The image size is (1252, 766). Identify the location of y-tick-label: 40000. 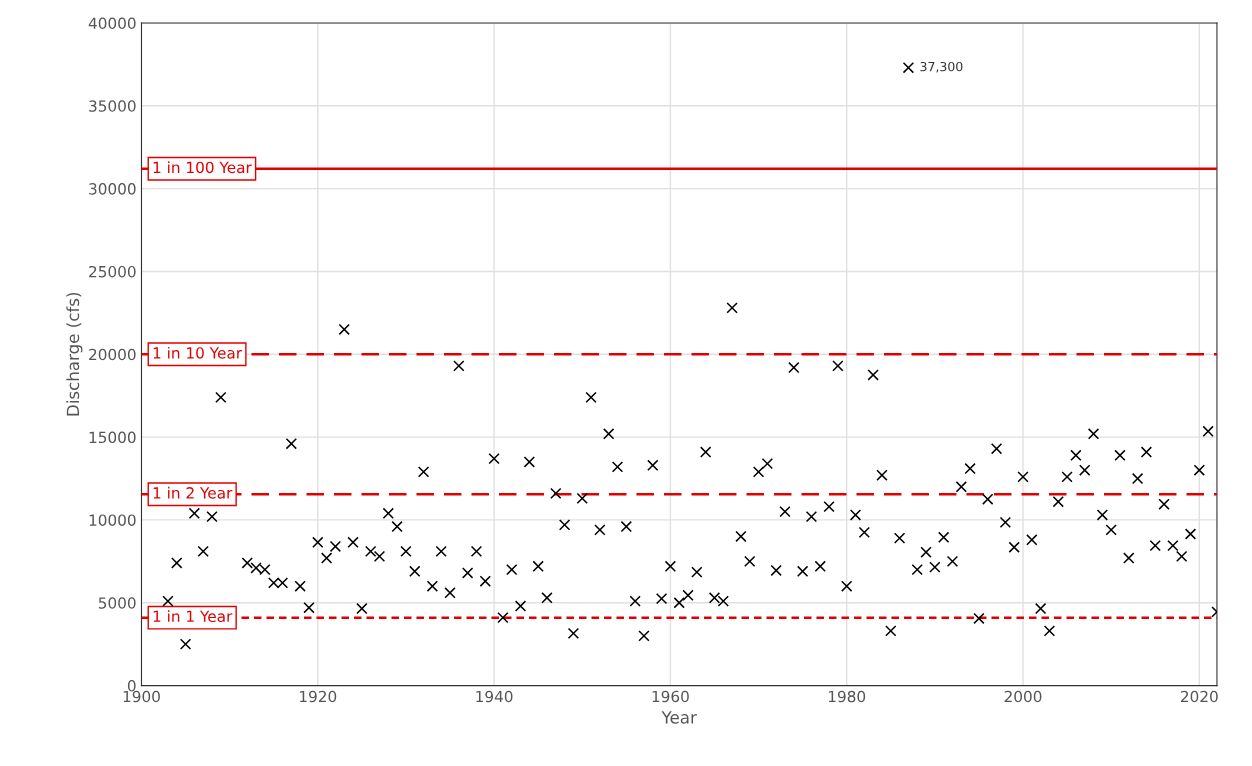
(112, 23).